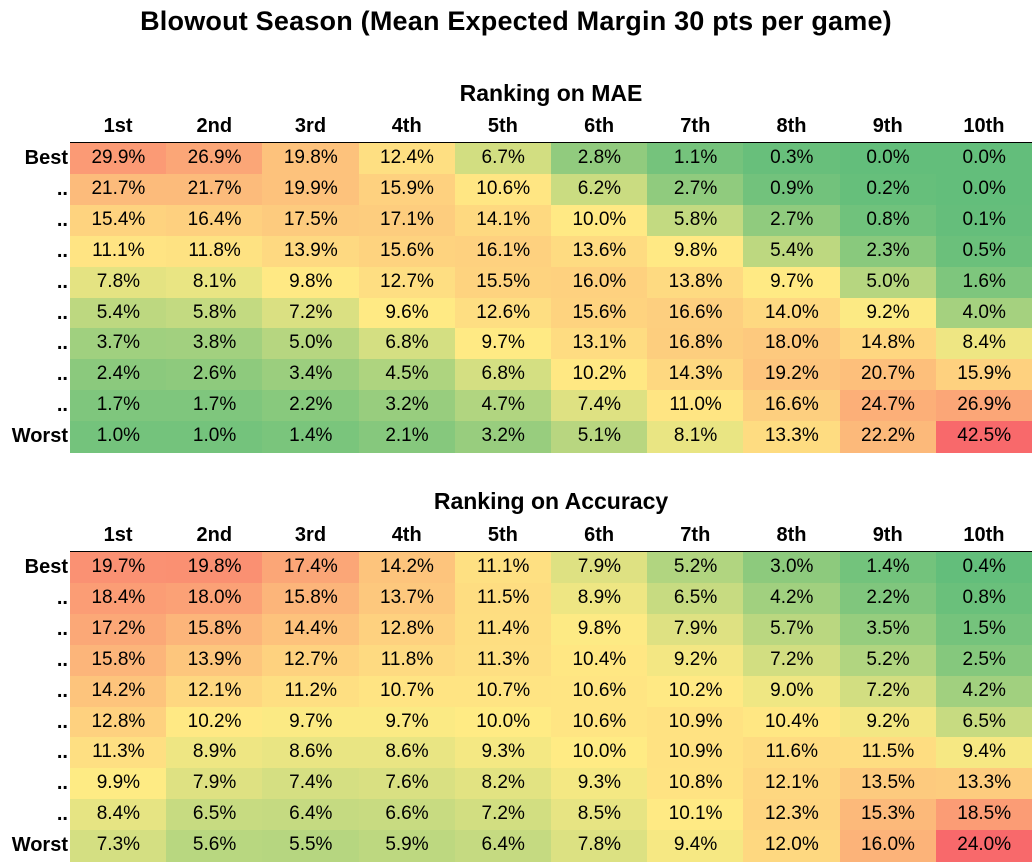 The width and height of the screenshot is (1032, 862). What do you see at coordinates (407, 406) in the screenshot?
I see `heatmap-cell: 3.2%` at bounding box center [407, 406].